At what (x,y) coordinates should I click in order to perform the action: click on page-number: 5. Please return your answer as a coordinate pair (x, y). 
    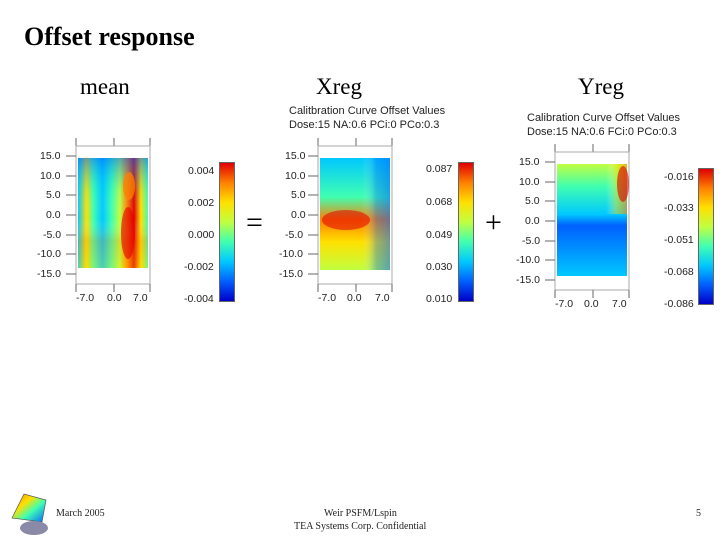
    Looking at the image, I should click on (698, 513).